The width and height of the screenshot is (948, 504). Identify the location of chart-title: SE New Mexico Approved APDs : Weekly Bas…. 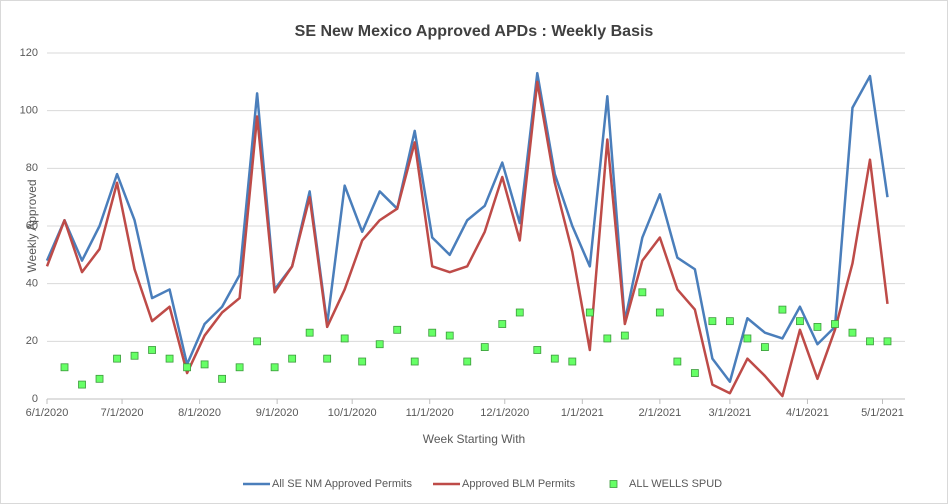
(474, 31).